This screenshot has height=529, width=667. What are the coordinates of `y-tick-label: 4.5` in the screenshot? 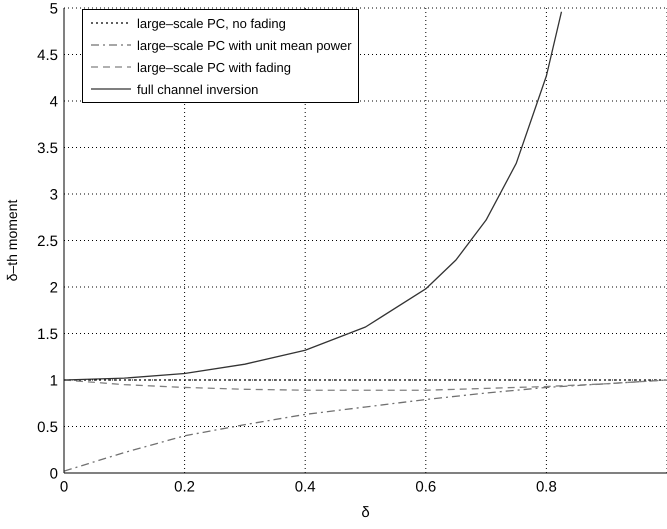 It's located at (47, 55).